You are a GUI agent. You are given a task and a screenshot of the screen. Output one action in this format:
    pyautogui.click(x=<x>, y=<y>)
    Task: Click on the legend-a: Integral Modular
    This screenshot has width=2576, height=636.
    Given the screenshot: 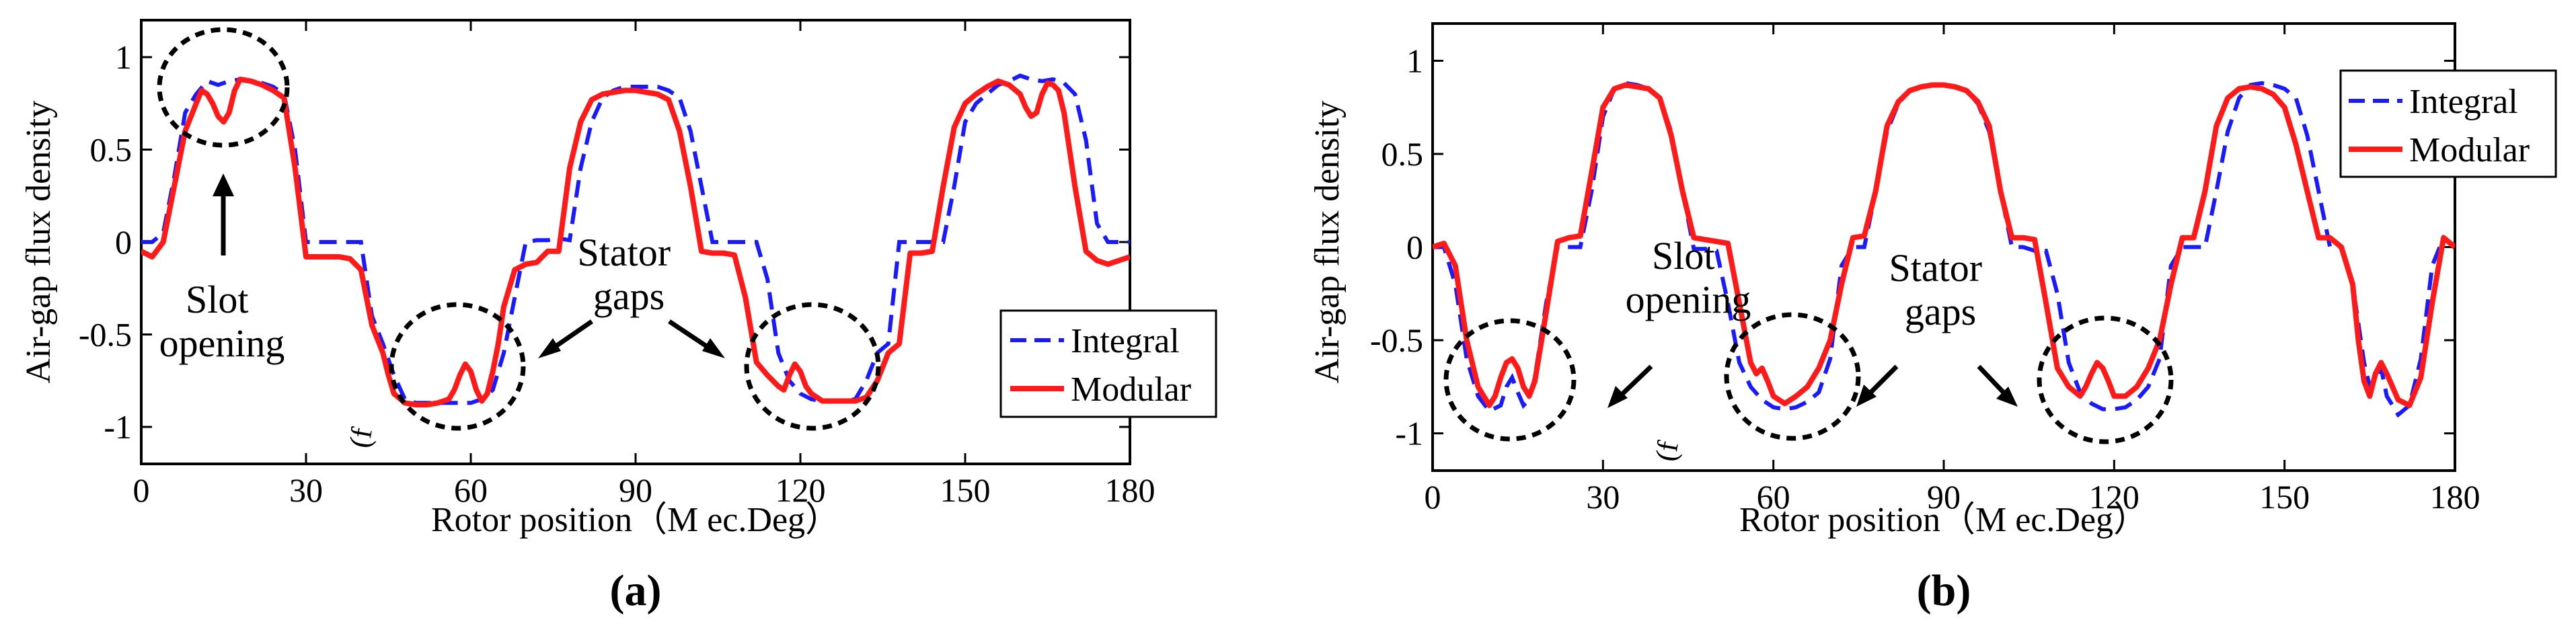 What is the action you would take?
    pyautogui.click(x=1108, y=363)
    